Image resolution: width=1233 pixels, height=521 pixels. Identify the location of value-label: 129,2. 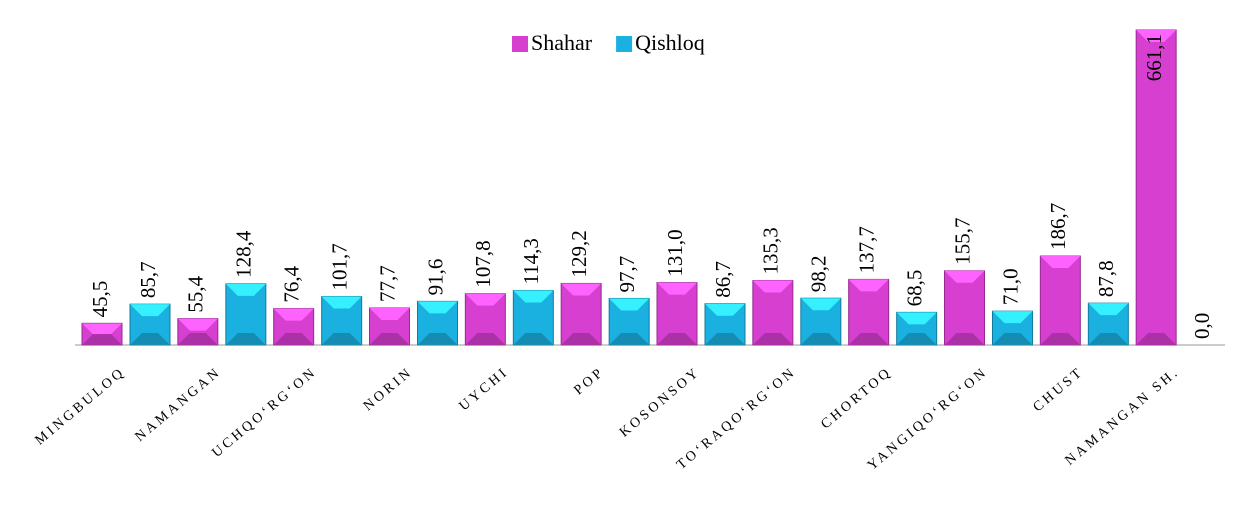
(579, 253).